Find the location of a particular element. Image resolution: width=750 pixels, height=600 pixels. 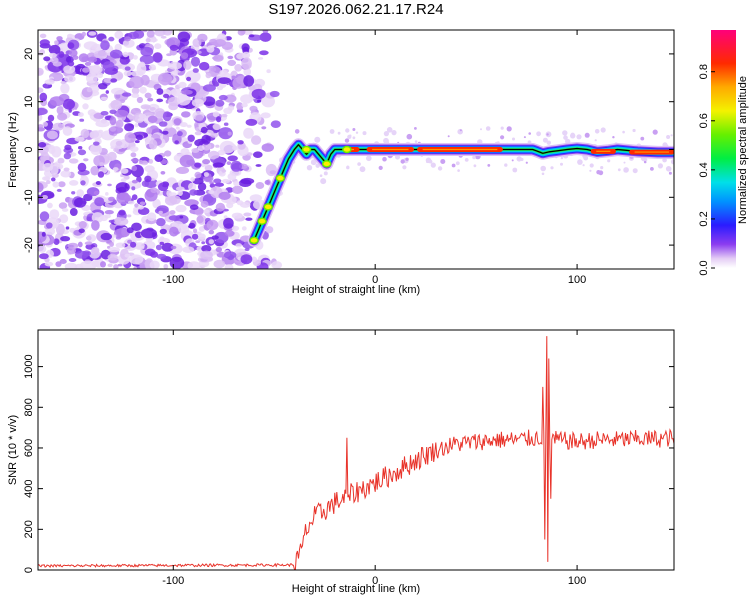

chart-title: S197.2026.062.21.17.R24 is located at coordinates (355, 9).